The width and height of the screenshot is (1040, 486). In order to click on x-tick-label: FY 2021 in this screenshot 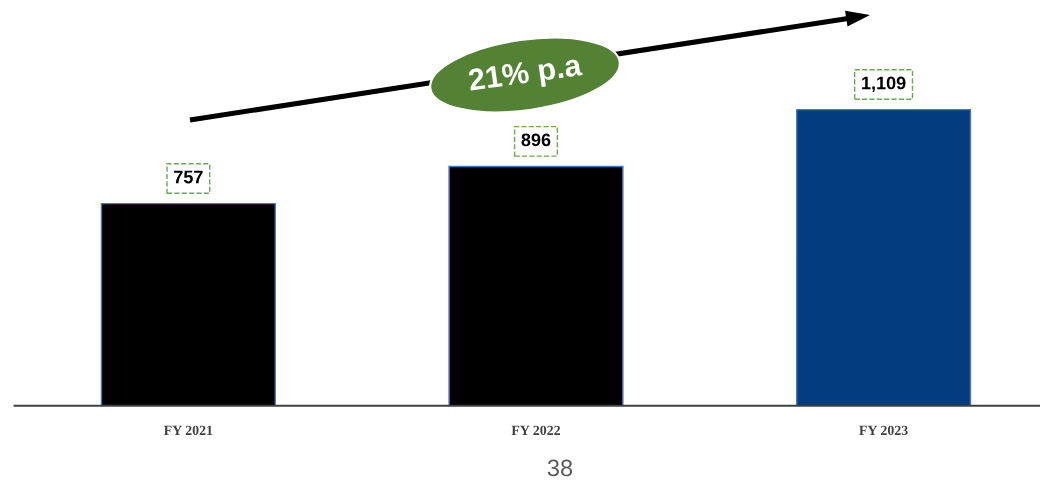, I will do `click(188, 430)`.